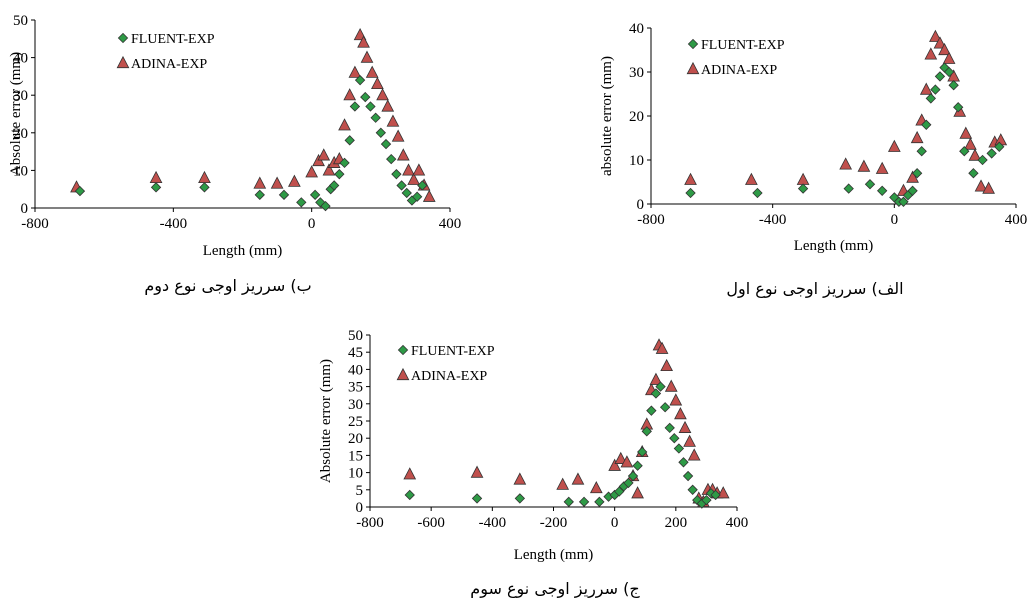 Image resolution: width=1032 pixels, height=604 pixels. I want to click on chart-caption: الف) سرریز اوجی نوع اول, so click(814, 289).